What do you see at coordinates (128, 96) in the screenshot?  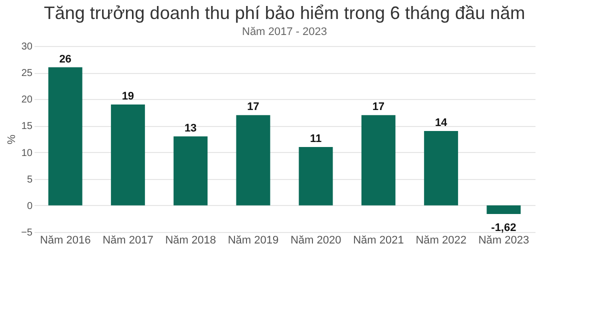 I see `data-label: 19` at bounding box center [128, 96].